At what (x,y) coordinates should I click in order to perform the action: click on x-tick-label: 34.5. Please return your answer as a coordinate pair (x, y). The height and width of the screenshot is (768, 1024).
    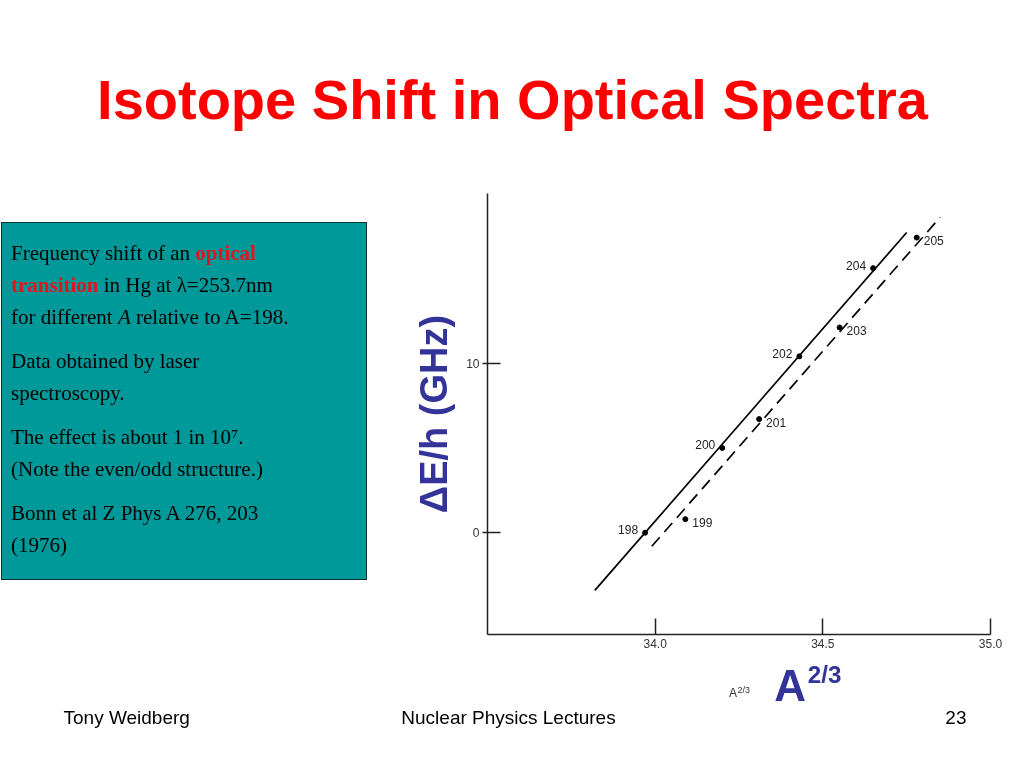
    Looking at the image, I should click on (823, 643).